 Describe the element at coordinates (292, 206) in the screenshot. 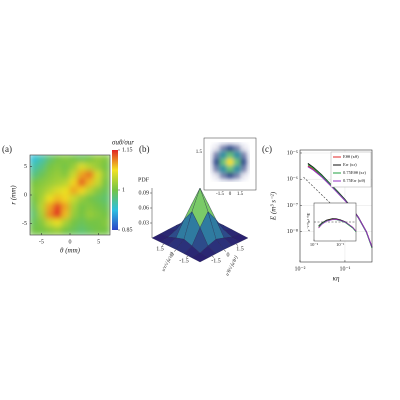

I see `y-tick-label: 10⁻⁷` at that location.